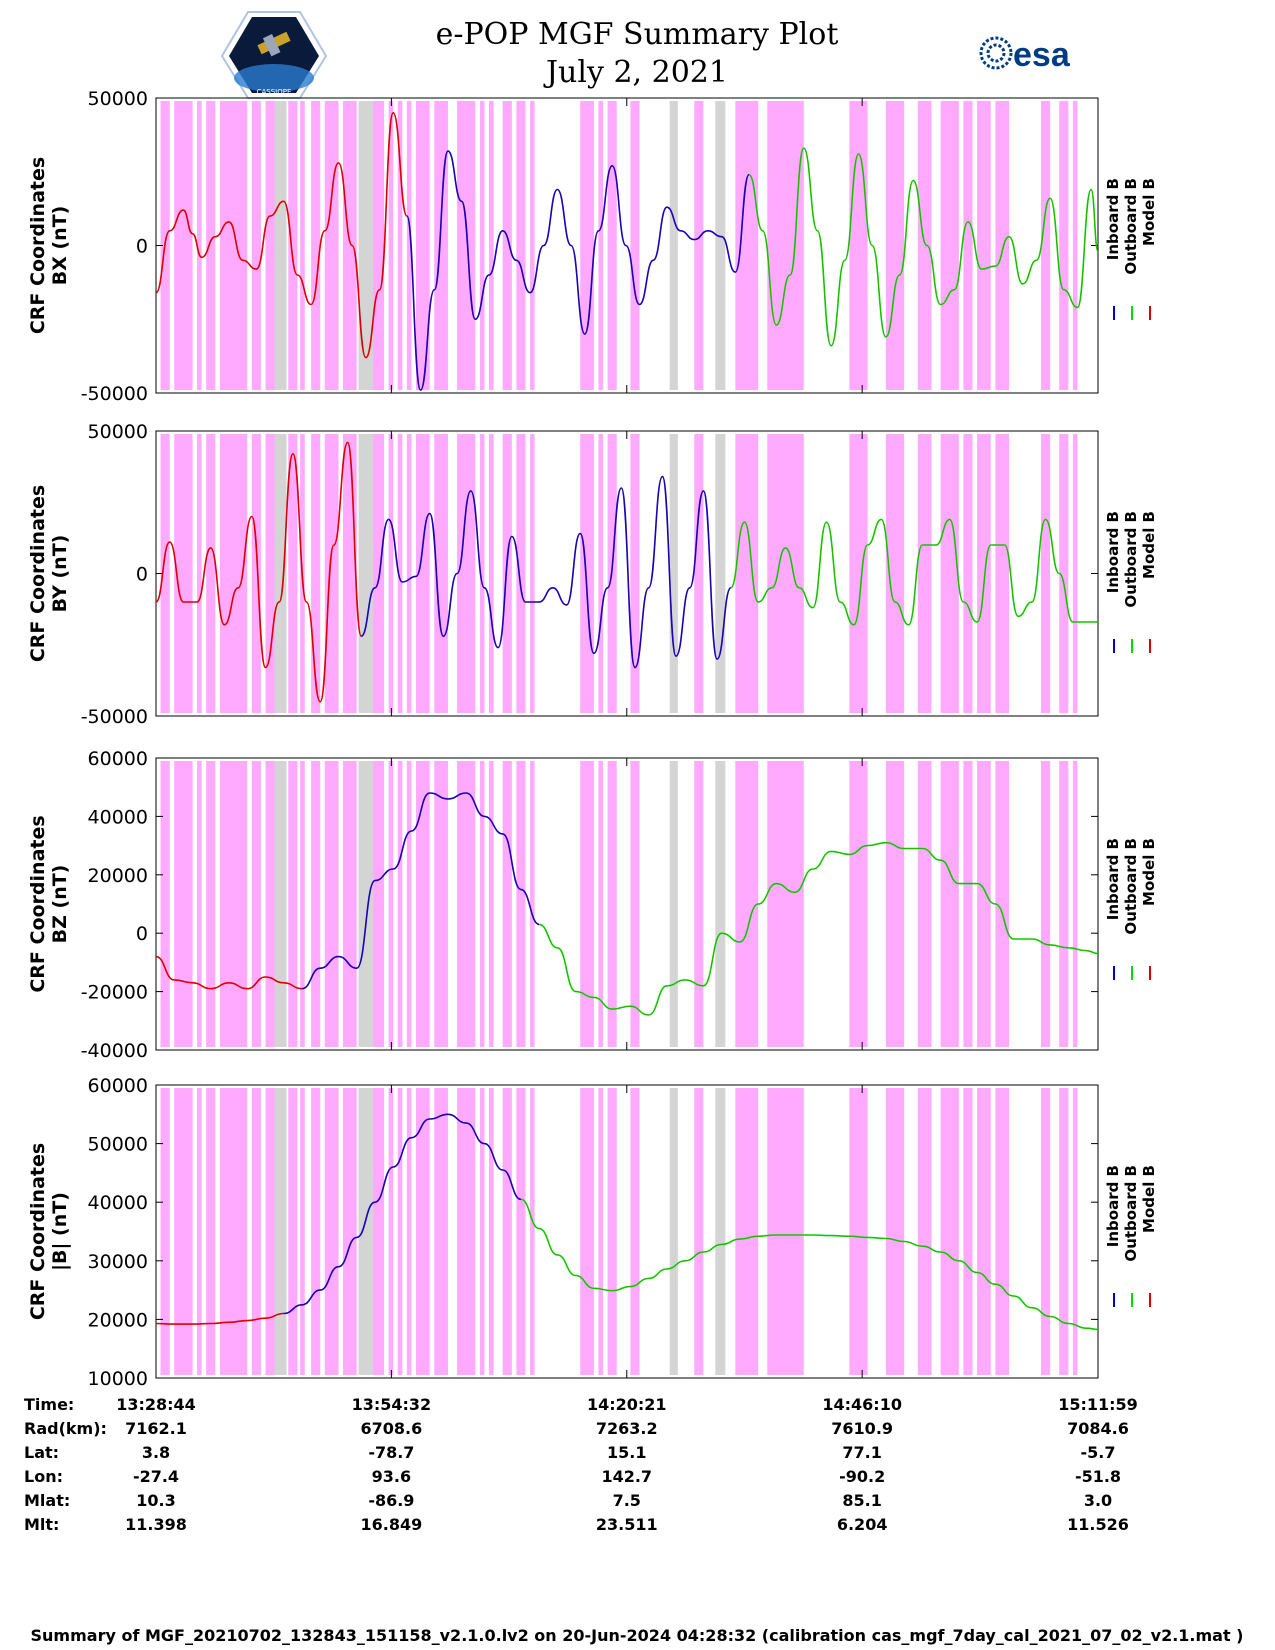 This screenshot has width=1275, height=1650. Describe the element at coordinates (1098, 1452) in the screenshot. I see `table-cell: -5.7` at that location.